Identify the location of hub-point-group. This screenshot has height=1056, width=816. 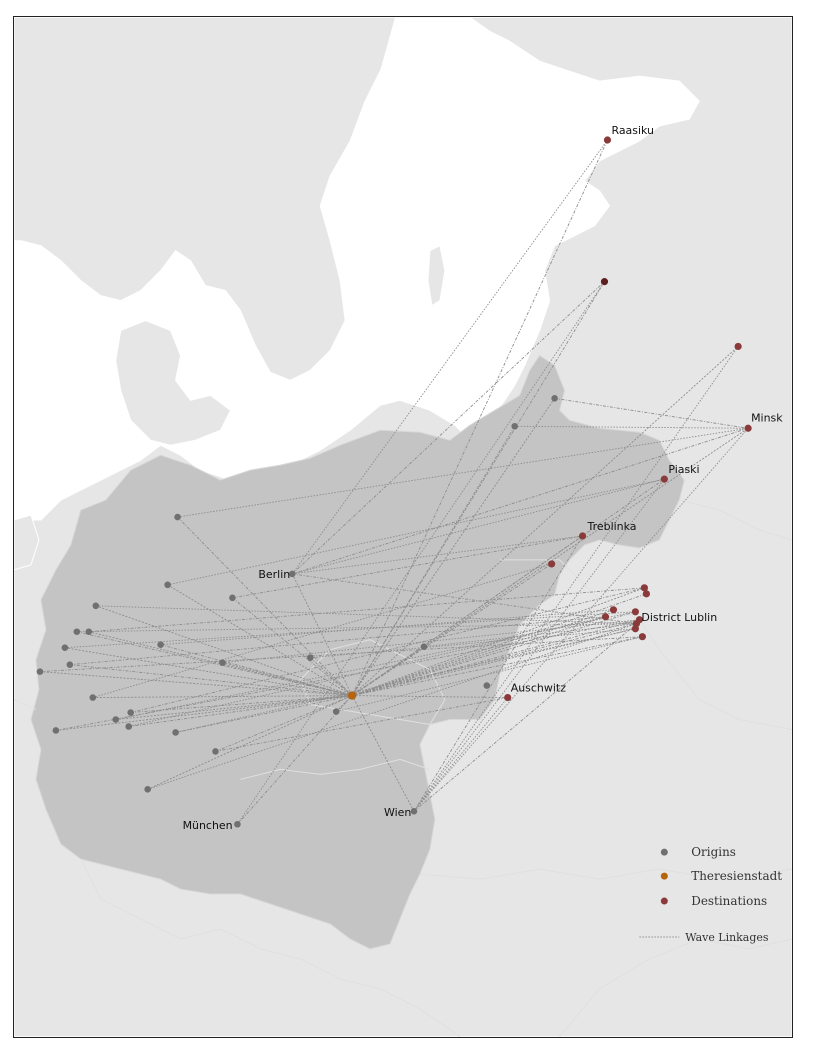
(352, 695).